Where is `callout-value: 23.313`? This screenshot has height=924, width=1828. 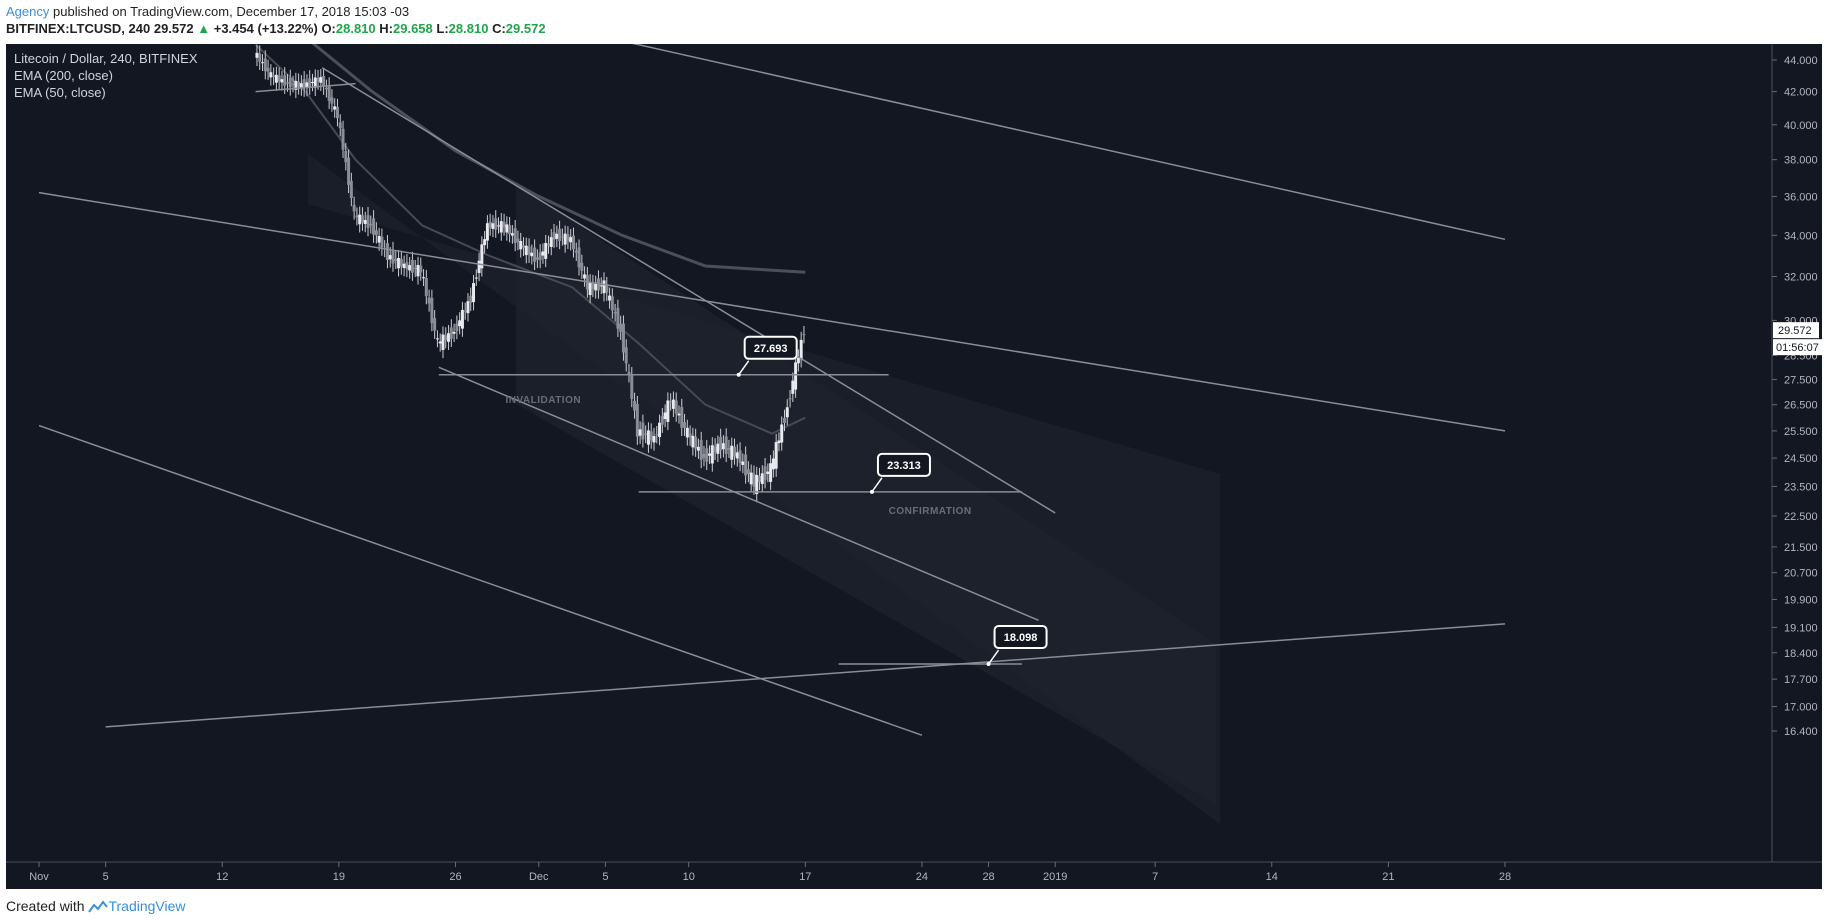
callout-value: 23.313 is located at coordinates (904, 466).